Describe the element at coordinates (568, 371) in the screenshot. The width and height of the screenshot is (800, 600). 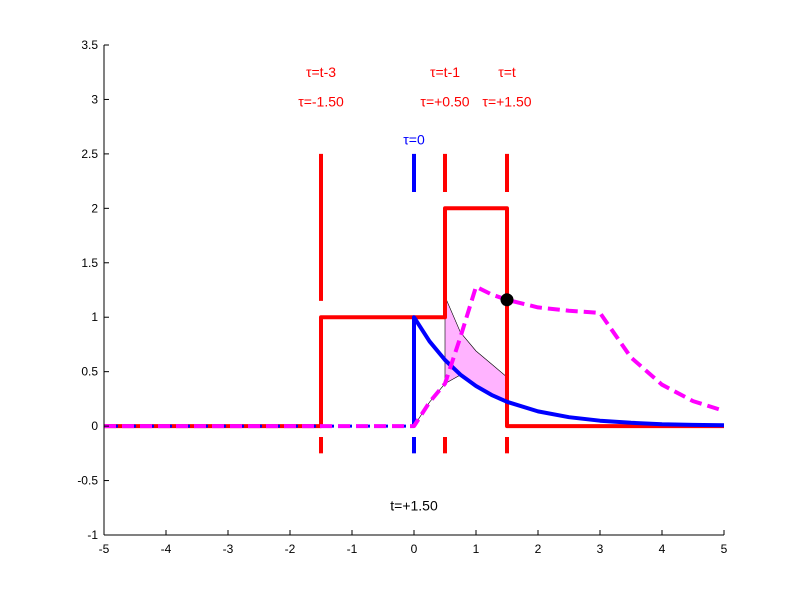
I see `series-line-g-tau-impulse-response` at that location.